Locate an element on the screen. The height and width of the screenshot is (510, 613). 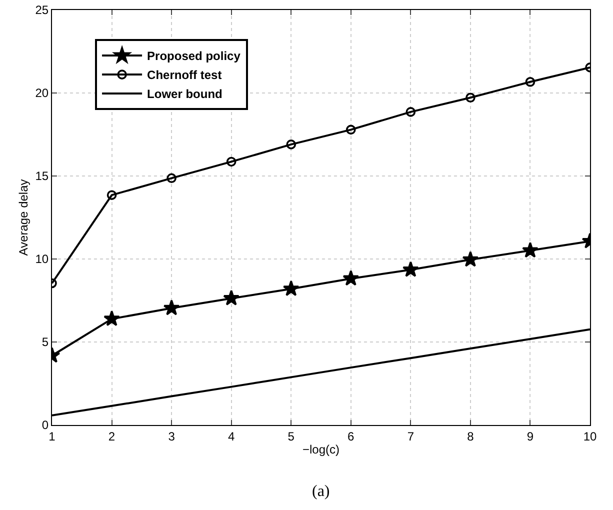
x-tick-label: 9 is located at coordinates (530, 436).